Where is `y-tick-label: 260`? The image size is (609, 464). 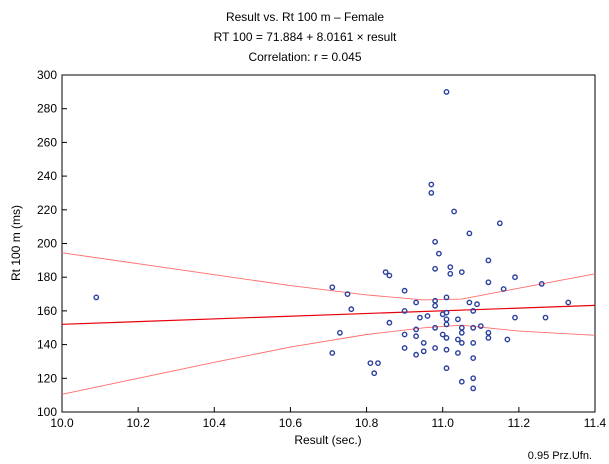
y-tick-label: 260 is located at coordinates (47, 142).